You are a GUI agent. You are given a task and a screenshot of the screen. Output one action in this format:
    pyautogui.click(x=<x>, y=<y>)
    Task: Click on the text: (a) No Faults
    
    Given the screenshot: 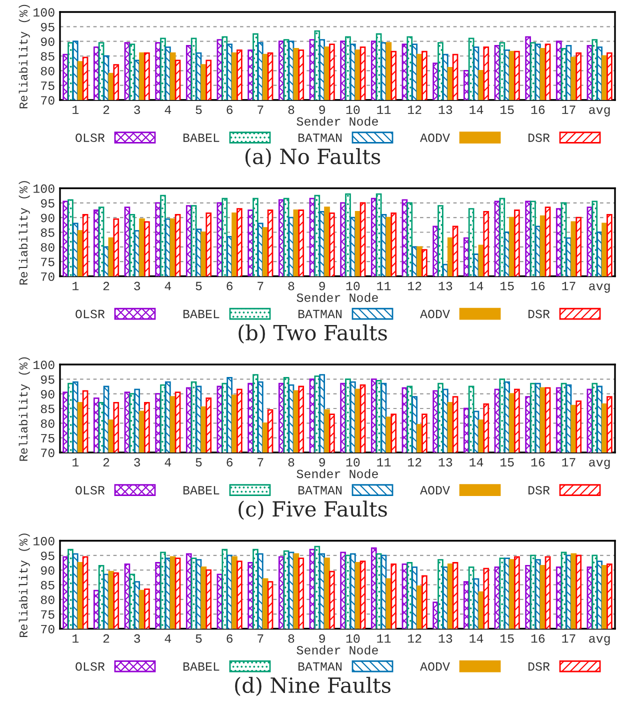 What is the action you would take?
    pyautogui.click(x=312, y=158)
    